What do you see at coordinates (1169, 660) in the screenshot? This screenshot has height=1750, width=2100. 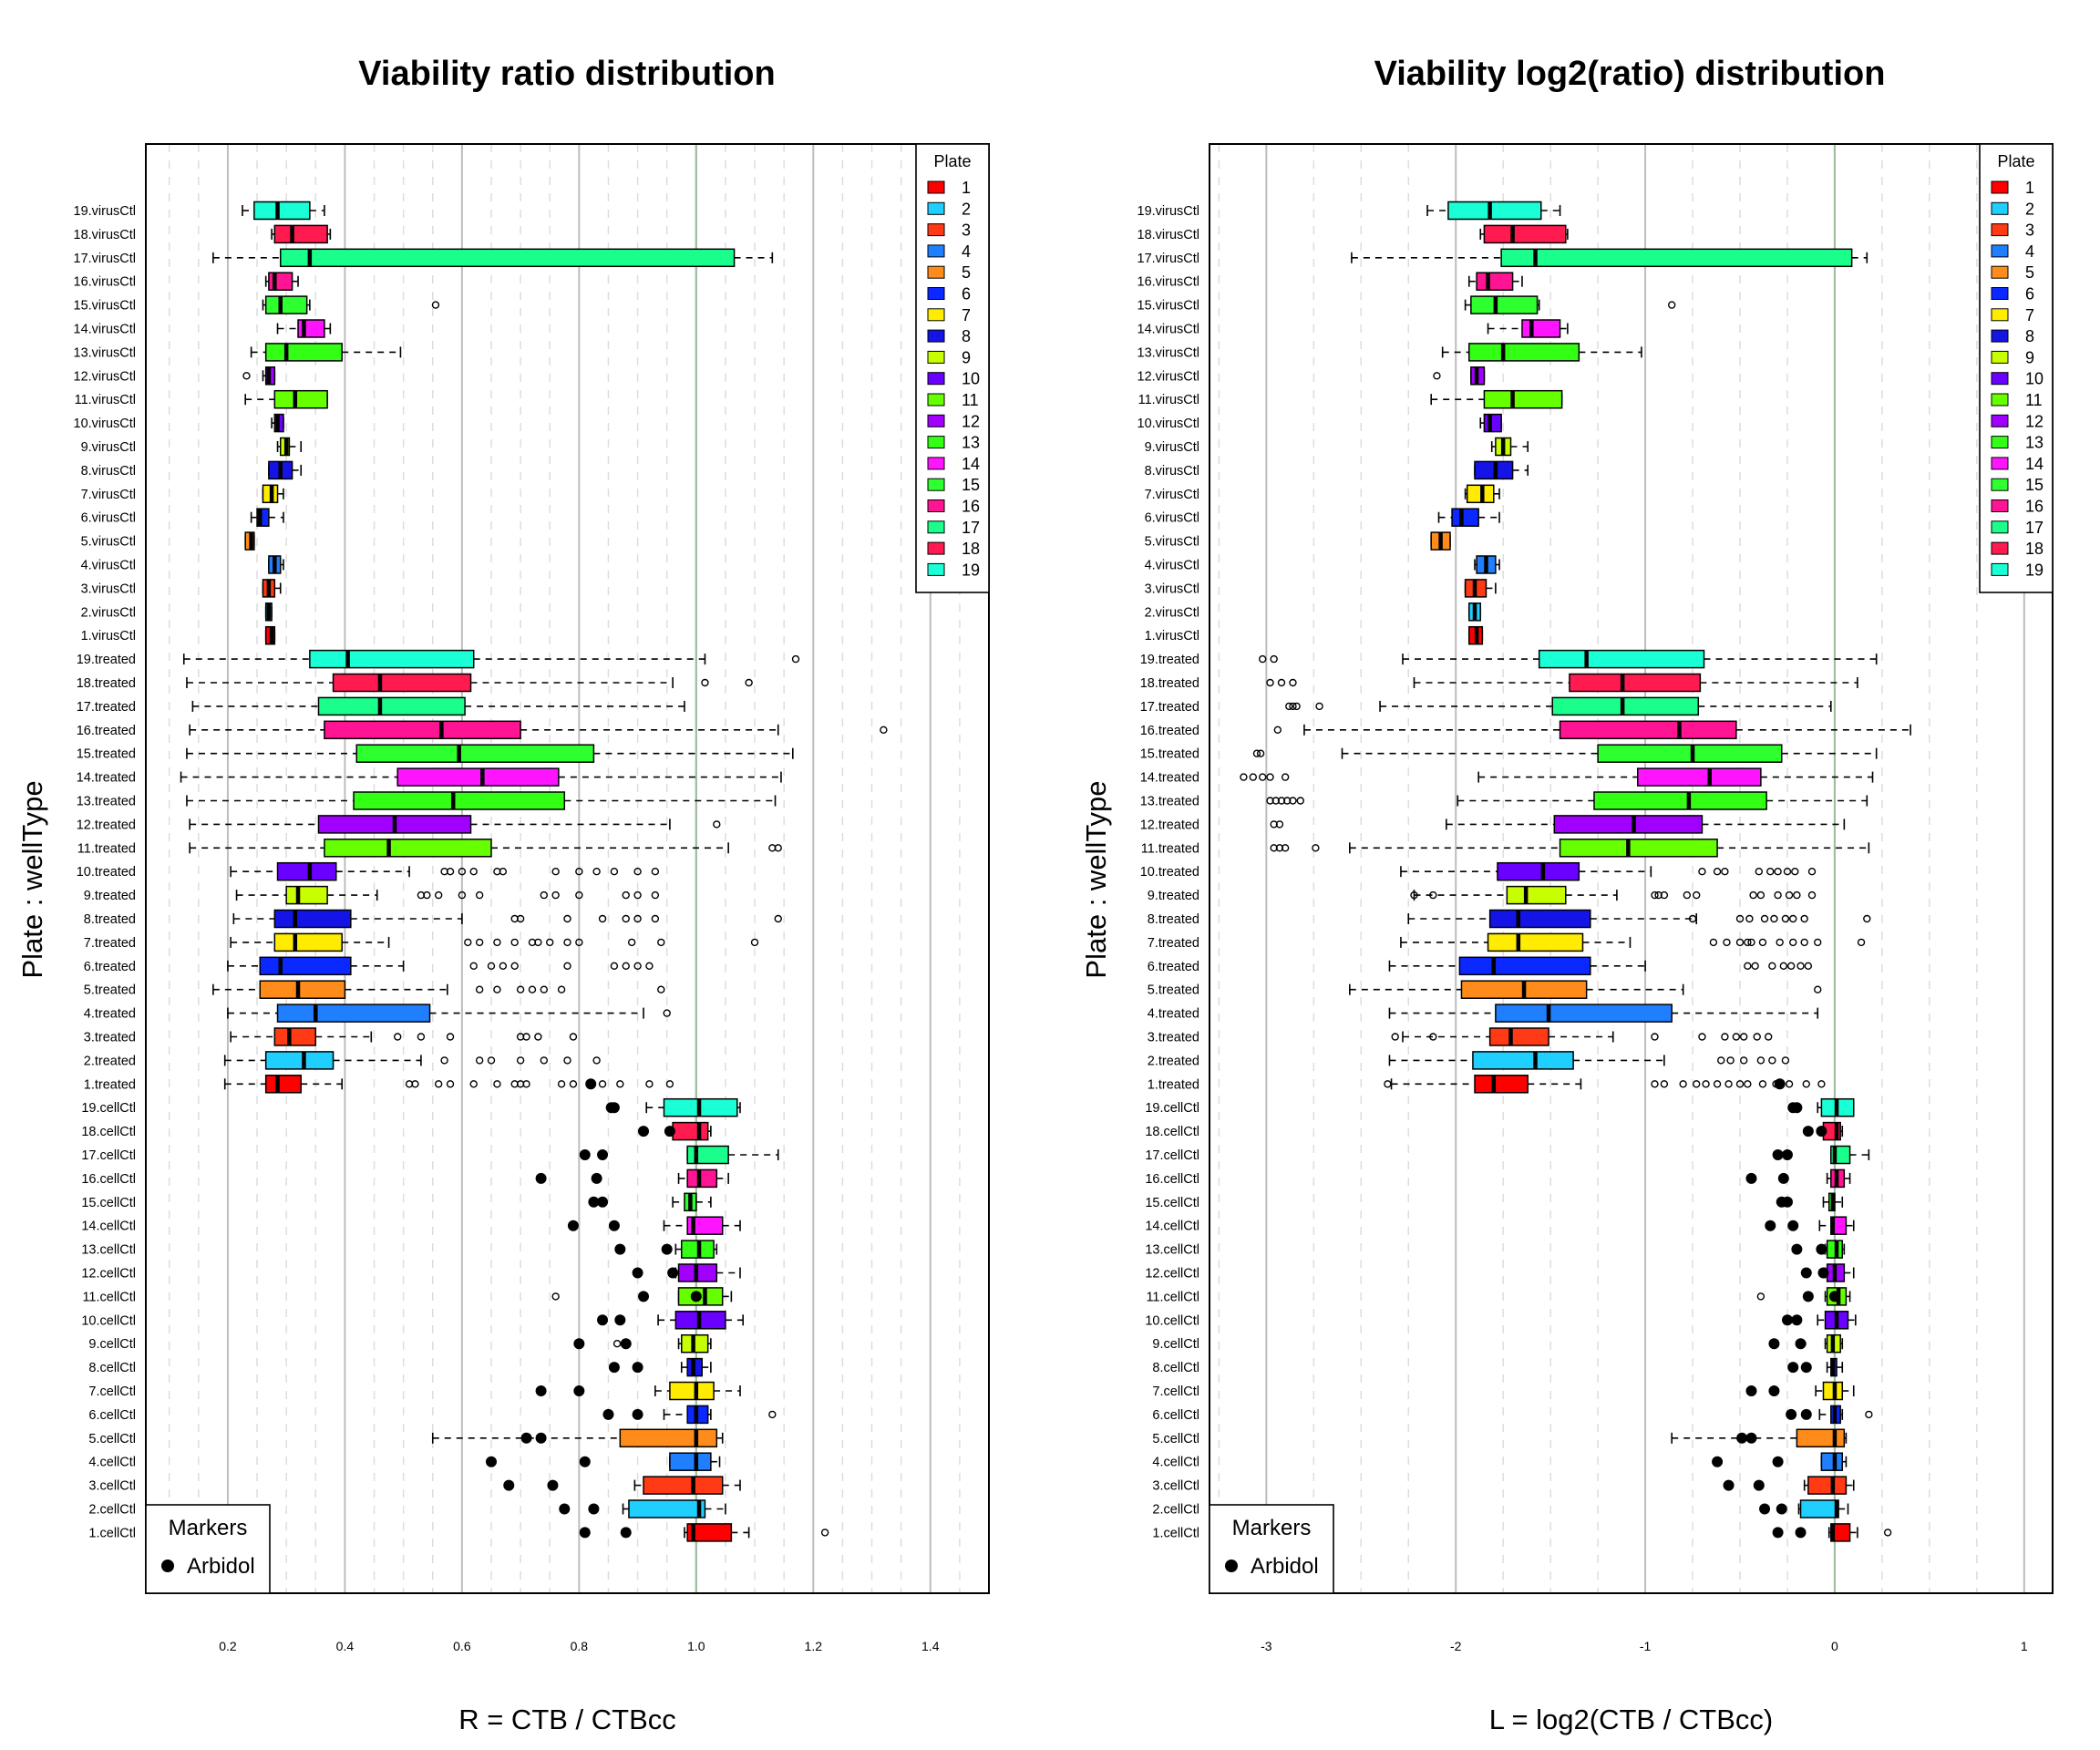 I see `y-tick-label: 19.treated` at bounding box center [1169, 660].